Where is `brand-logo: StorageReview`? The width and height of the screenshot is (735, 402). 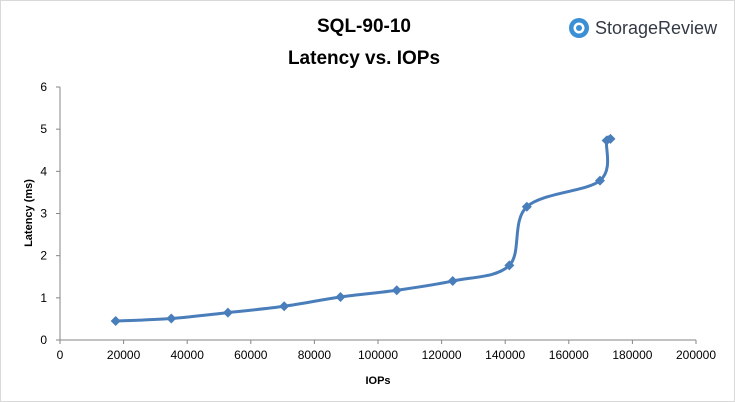 brand-logo: StorageReview is located at coordinates (643, 28).